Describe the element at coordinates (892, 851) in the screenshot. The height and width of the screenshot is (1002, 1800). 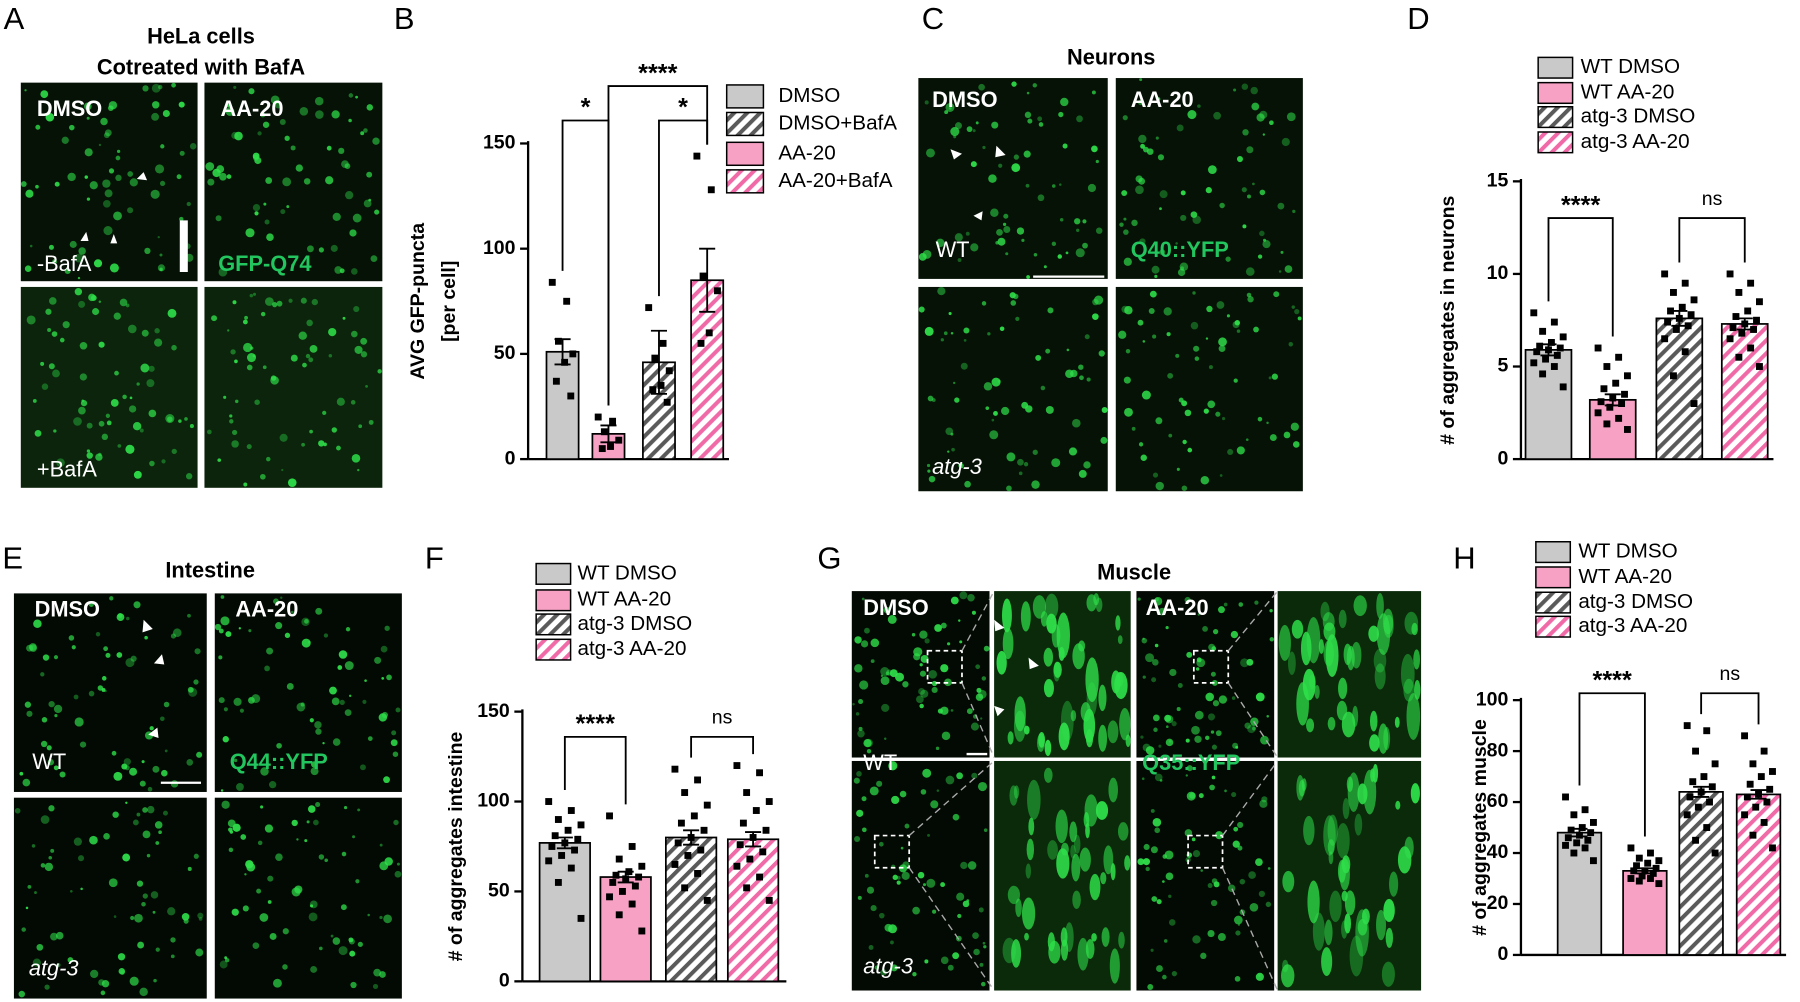
I see `zoom-box` at that location.